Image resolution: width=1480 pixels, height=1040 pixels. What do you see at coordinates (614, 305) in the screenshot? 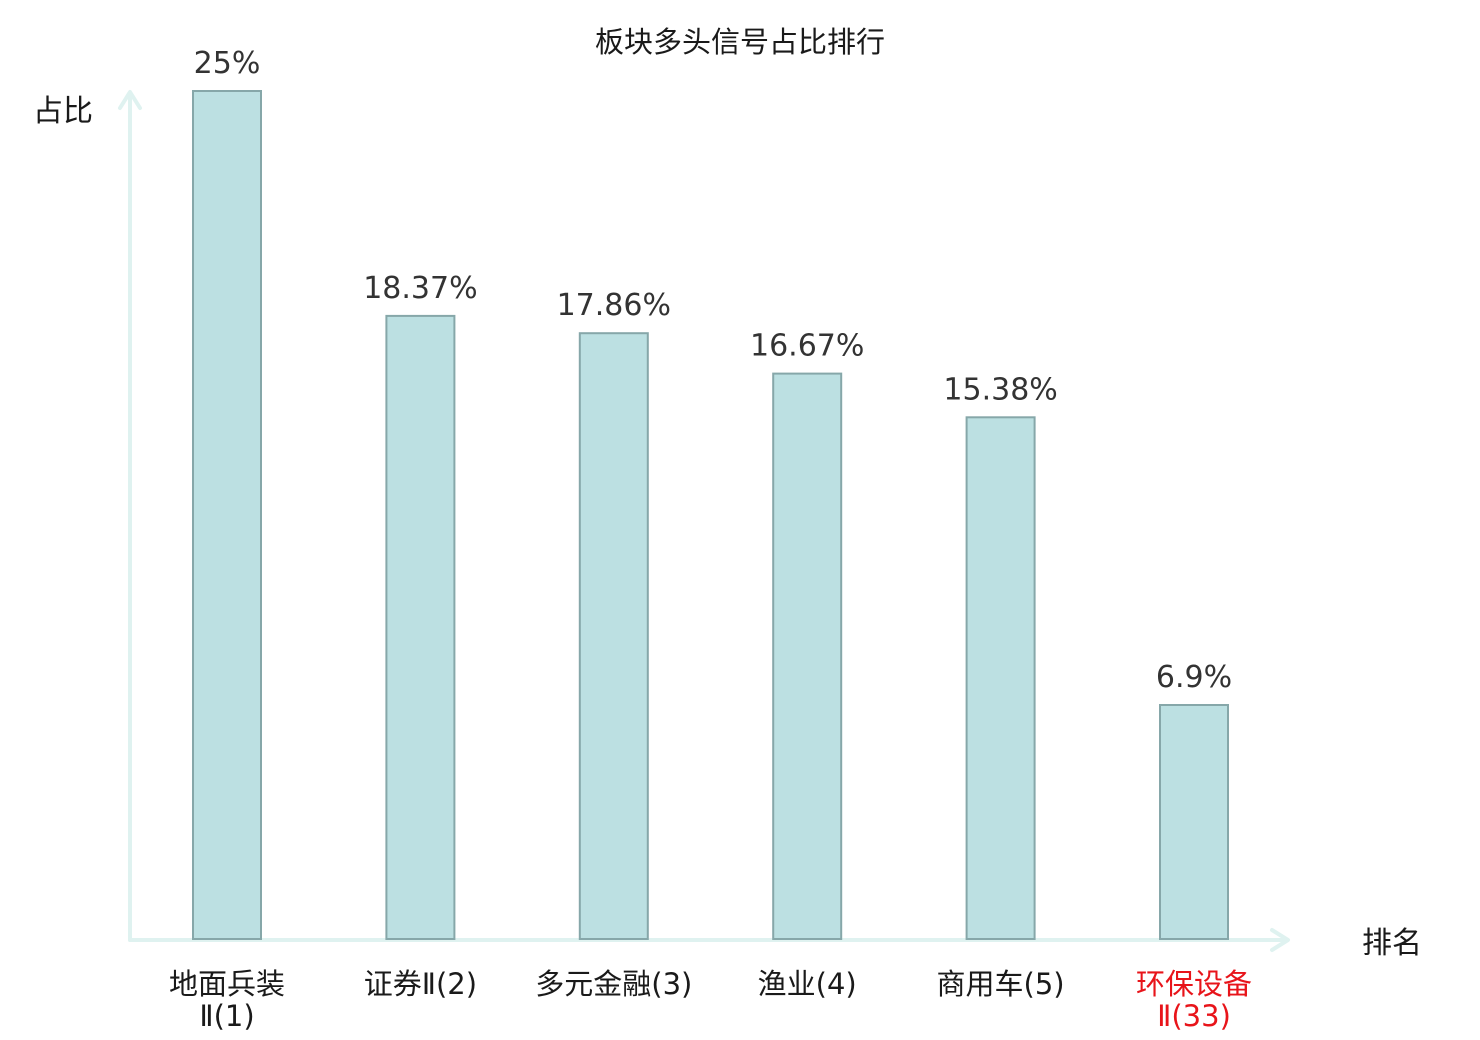
I see `value-label-3: 17.86%` at bounding box center [614, 305].